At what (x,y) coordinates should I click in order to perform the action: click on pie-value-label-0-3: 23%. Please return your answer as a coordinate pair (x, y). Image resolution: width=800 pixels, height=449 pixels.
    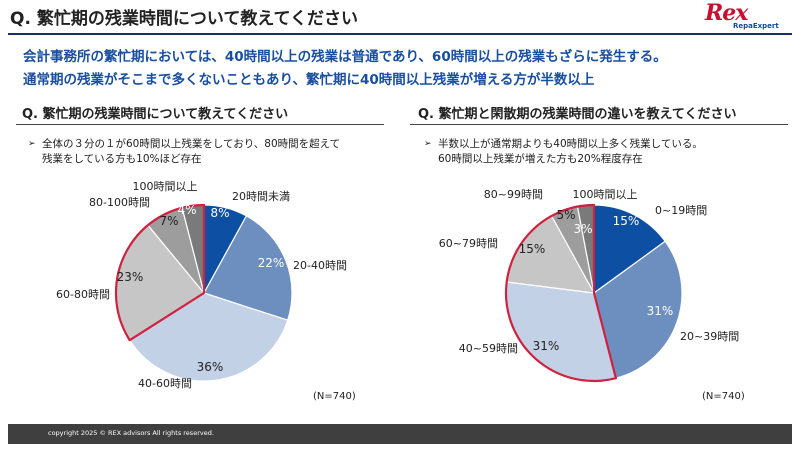
    Looking at the image, I should click on (130, 277).